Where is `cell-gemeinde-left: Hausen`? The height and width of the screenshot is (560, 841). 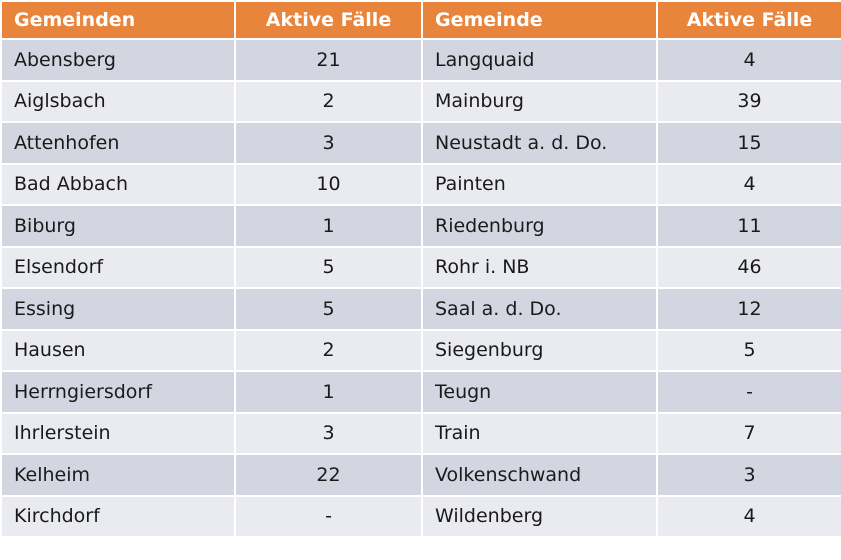
cell-gemeinde-left: Hausen is located at coordinates (118, 350).